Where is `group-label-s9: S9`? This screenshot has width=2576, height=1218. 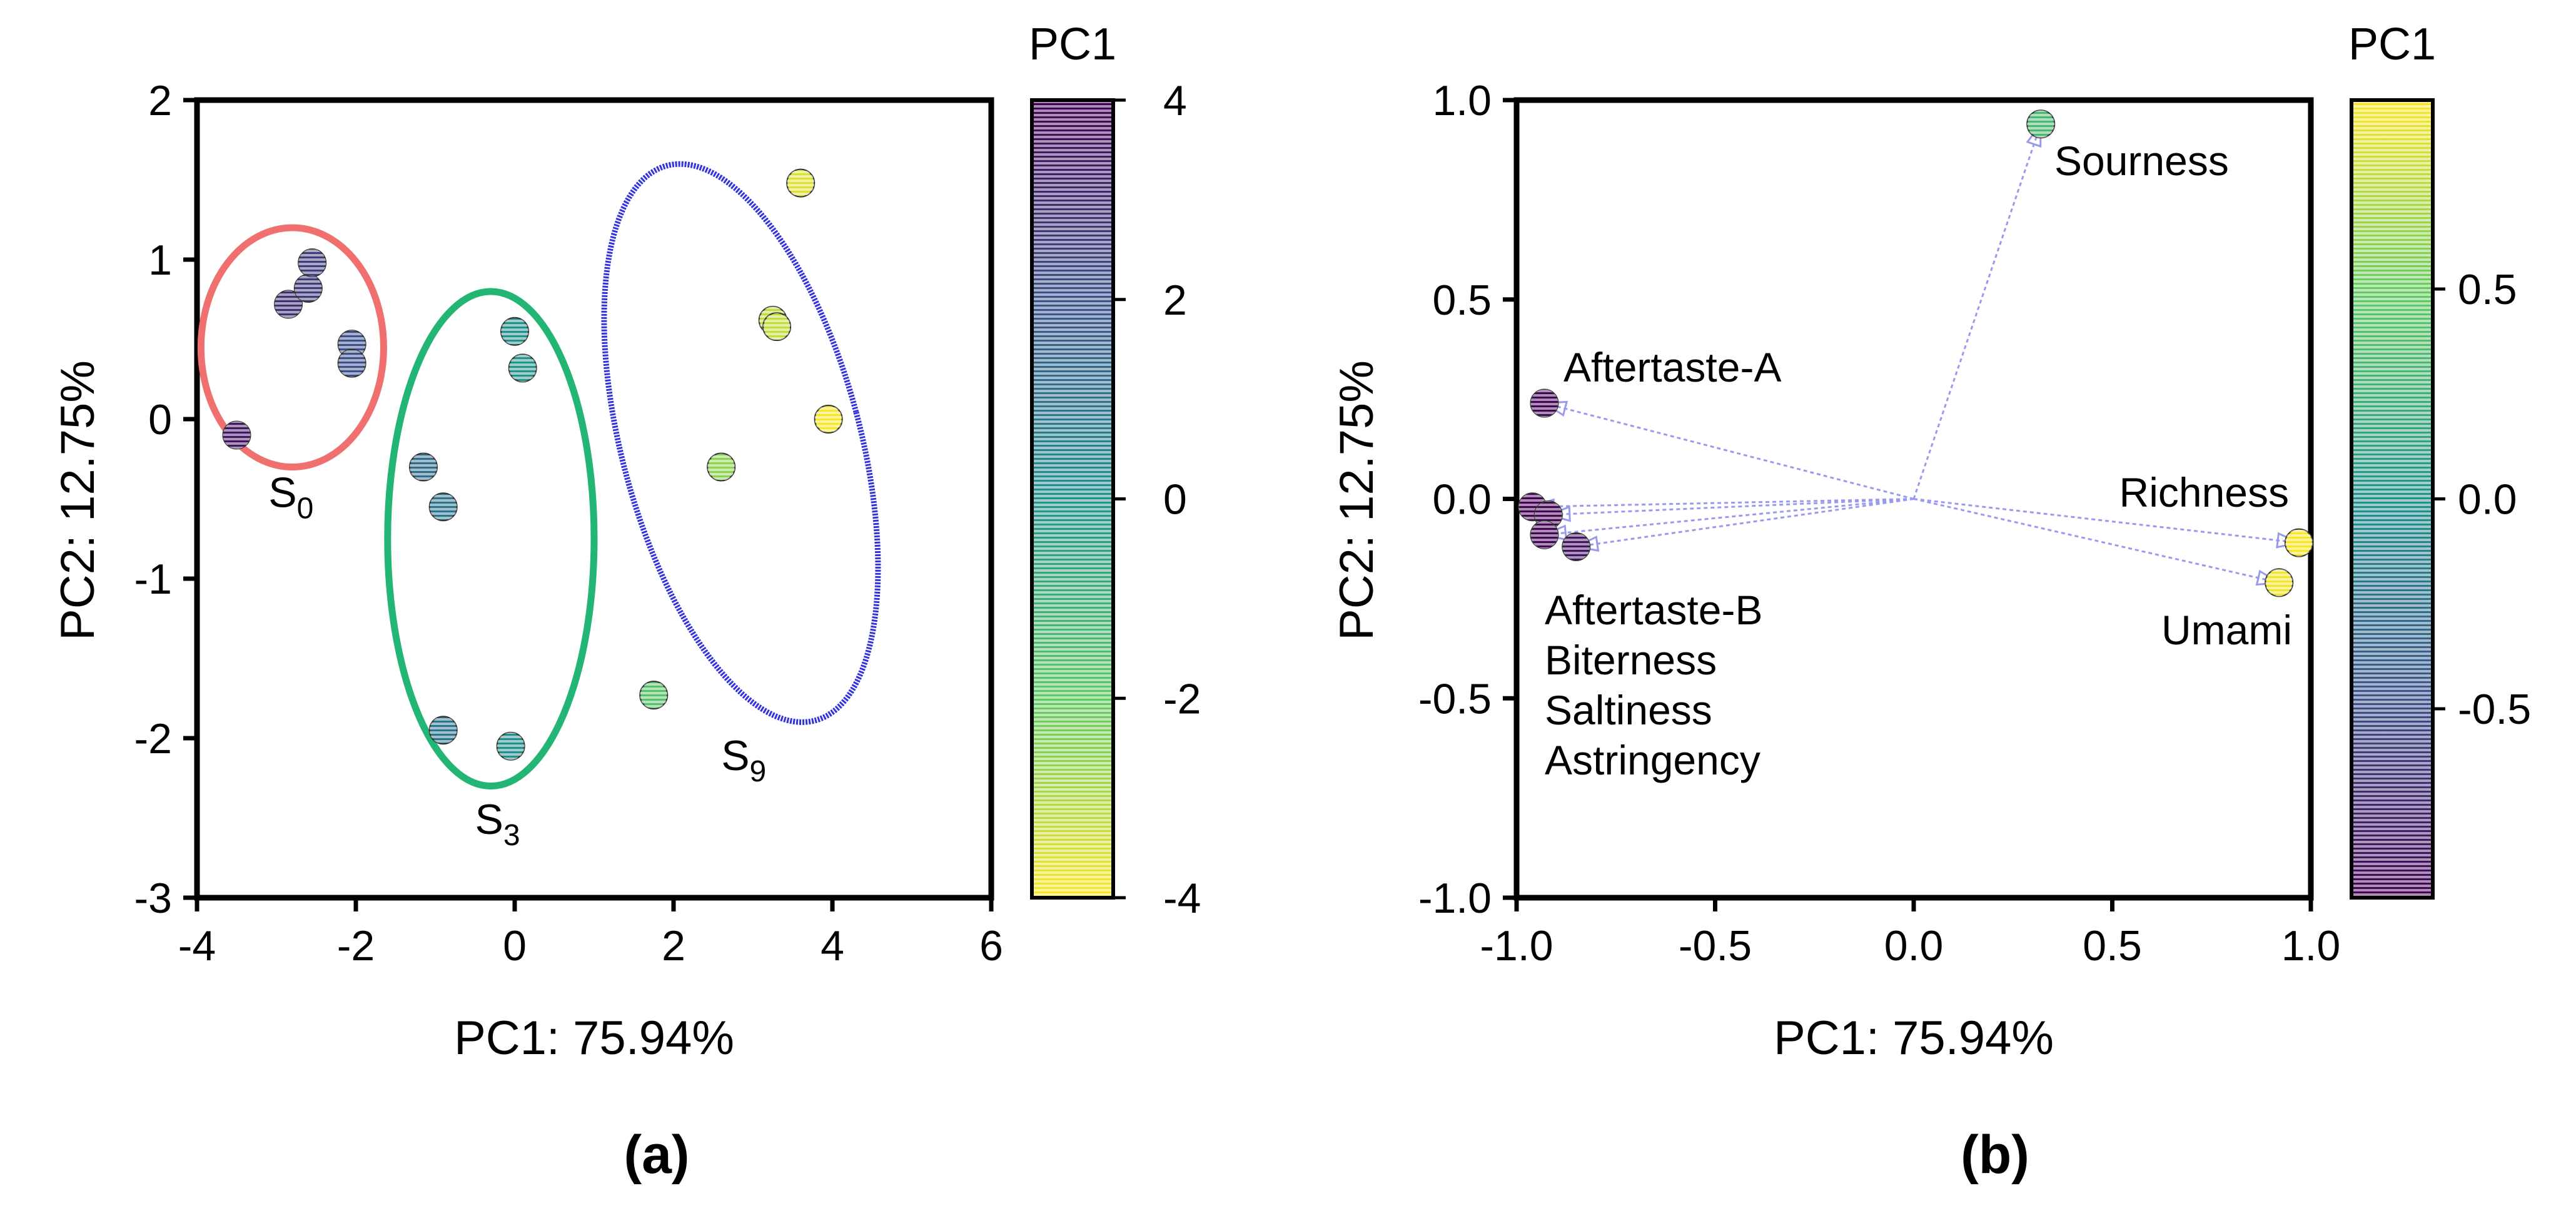
group-label-s9: S9 is located at coordinates (743, 760).